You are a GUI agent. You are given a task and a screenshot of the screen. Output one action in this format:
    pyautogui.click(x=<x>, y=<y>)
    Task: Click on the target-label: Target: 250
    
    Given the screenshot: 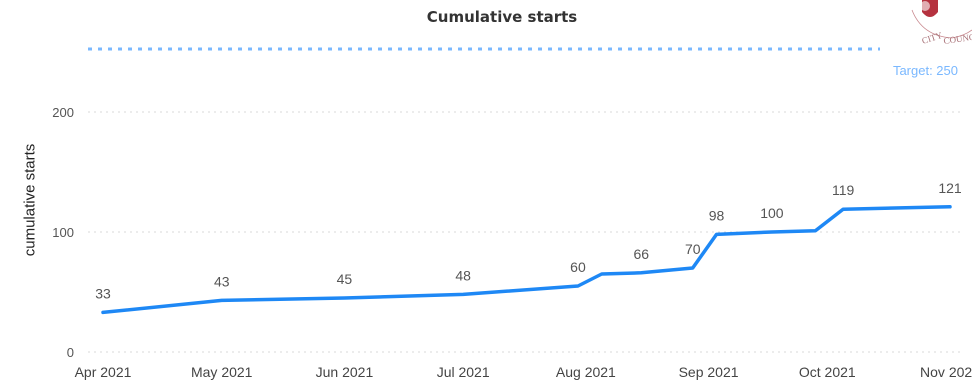 What is the action you would take?
    pyautogui.click(x=925, y=70)
    